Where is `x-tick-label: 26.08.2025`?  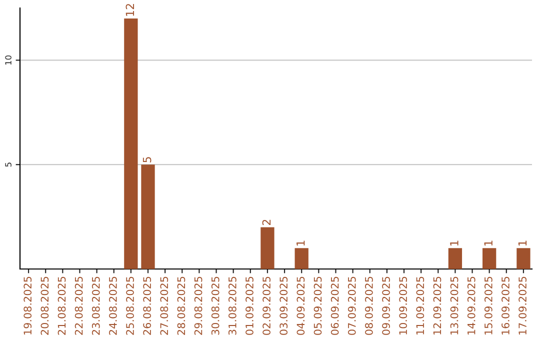
x-tick-label: 26.08.2025 is located at coordinates (147, 305).